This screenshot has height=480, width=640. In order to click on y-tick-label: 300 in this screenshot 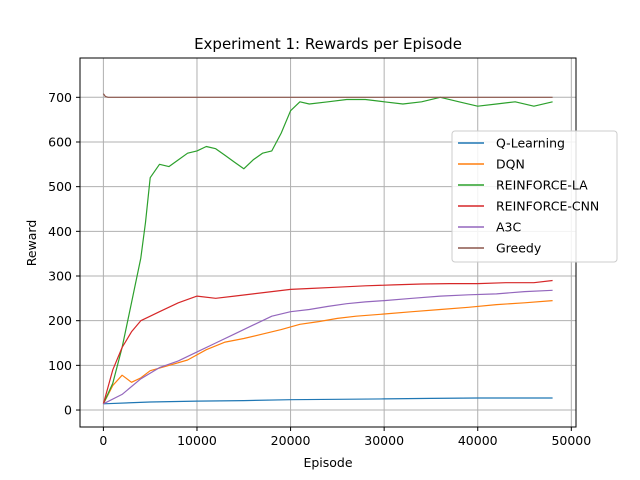, I will do `click(60, 276)`.